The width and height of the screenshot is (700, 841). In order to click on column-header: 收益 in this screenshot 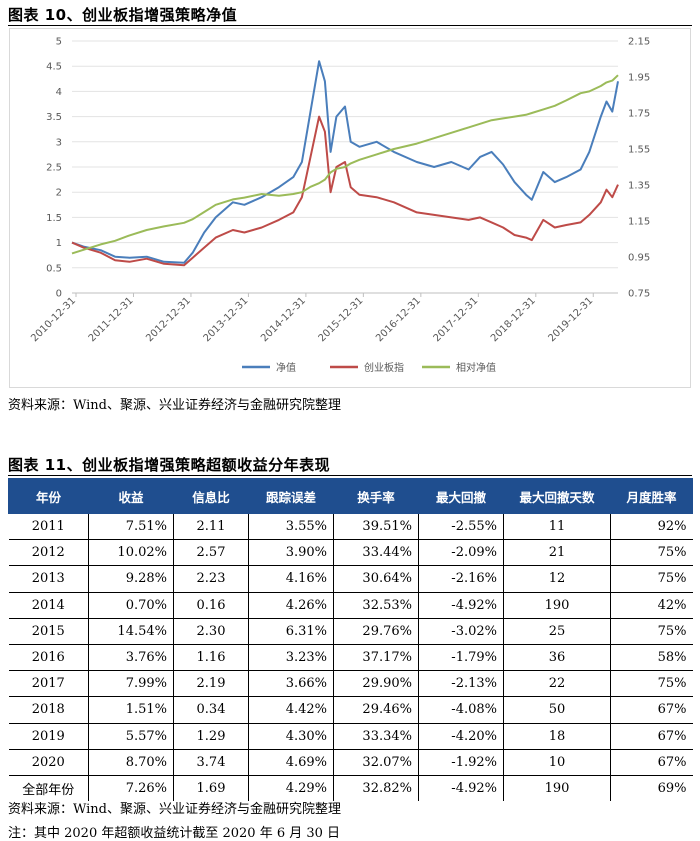, I will do `click(131, 496)`.